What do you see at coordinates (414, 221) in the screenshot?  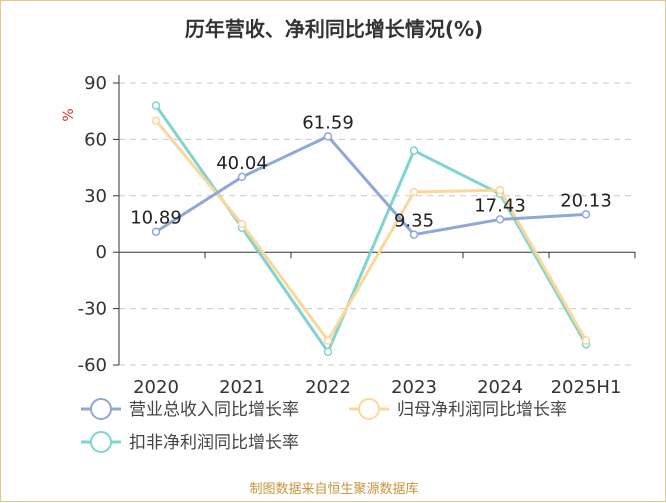 I see `data-label: 9.35` at bounding box center [414, 221].